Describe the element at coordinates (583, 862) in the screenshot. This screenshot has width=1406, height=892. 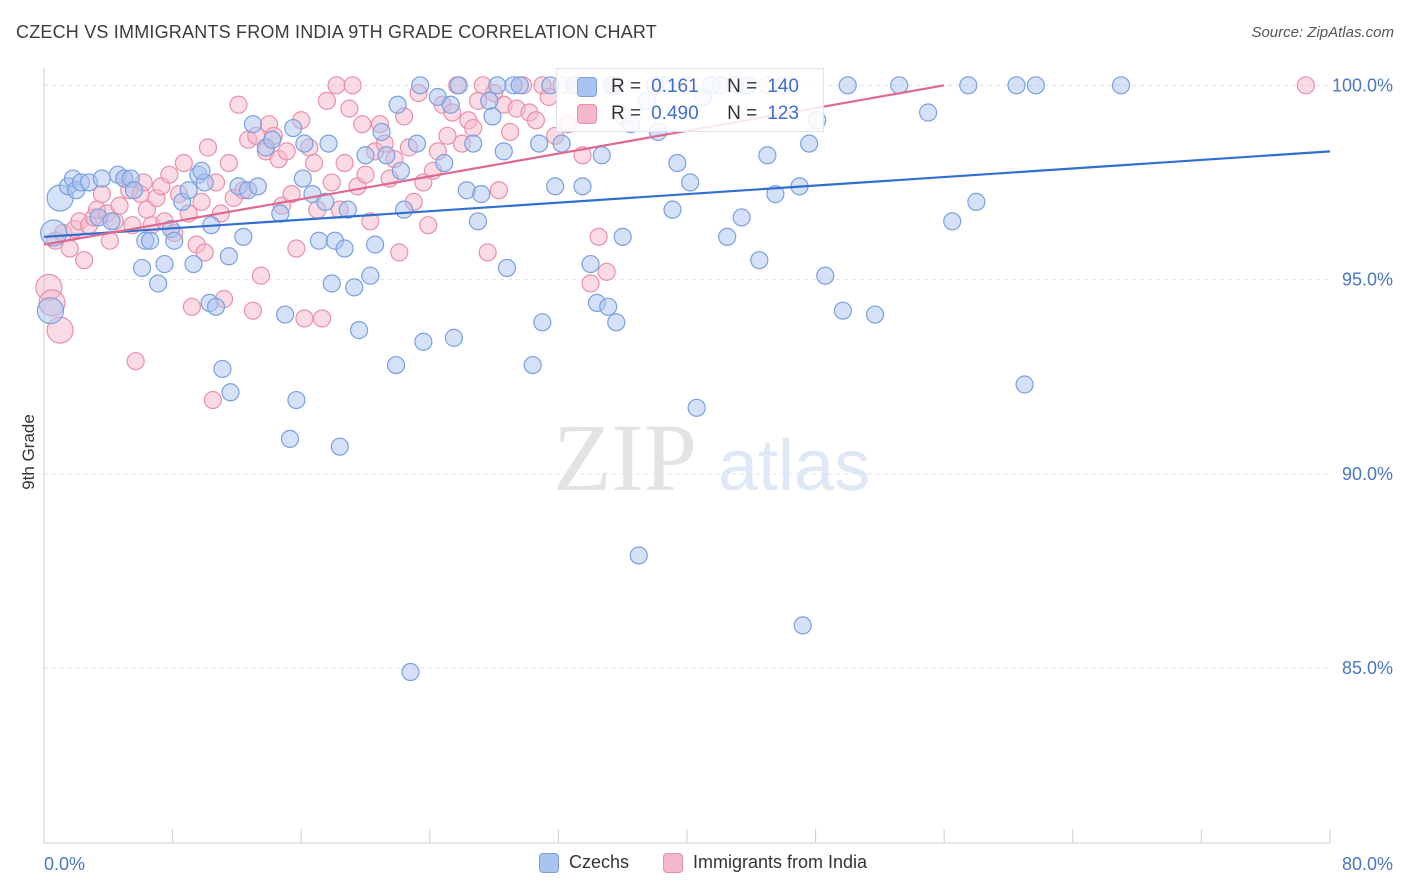
I see `legend-item-czechs: Czechs` at that location.